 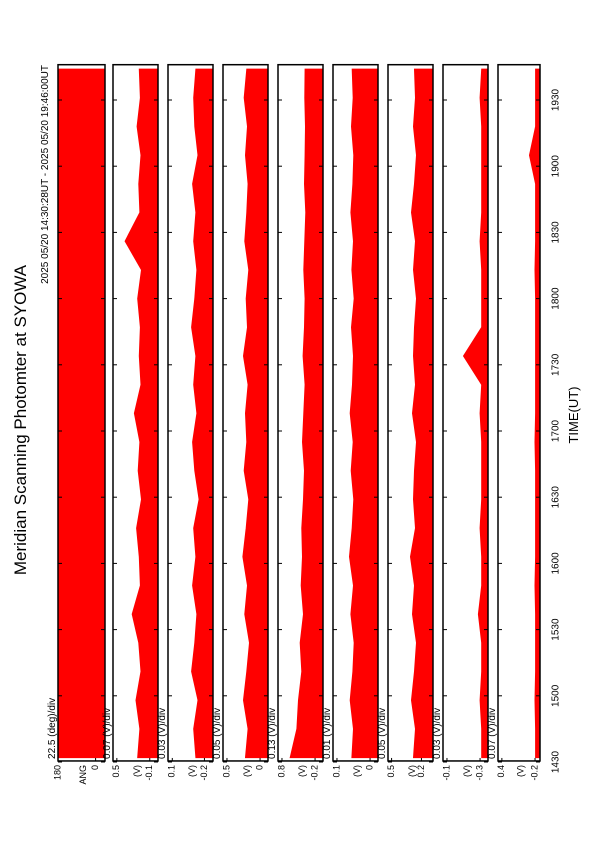 What do you see at coordinates (573, 414) in the screenshot?
I see `x-axis-label: TIME(UT)` at bounding box center [573, 414].